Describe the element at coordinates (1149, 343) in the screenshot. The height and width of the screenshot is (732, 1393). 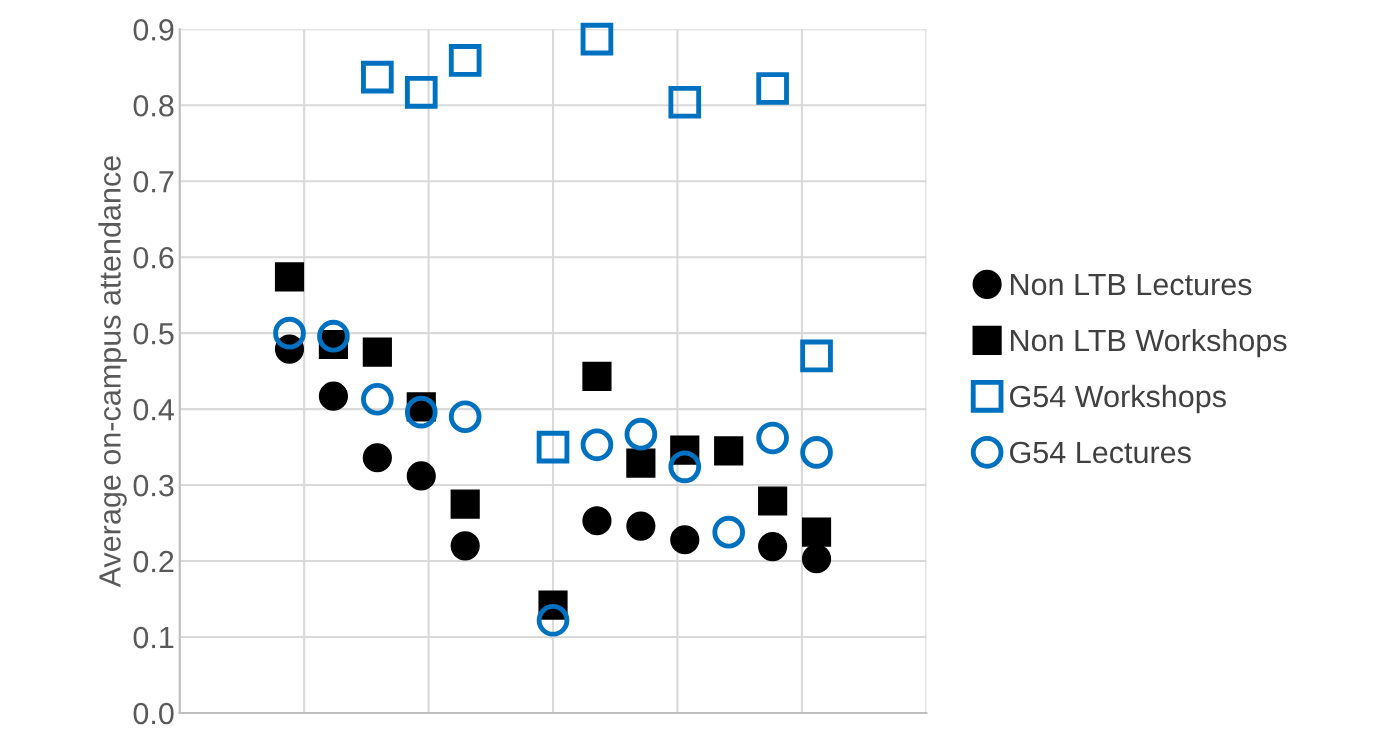
I see `legend-label: Non LTB Workshops` at that location.